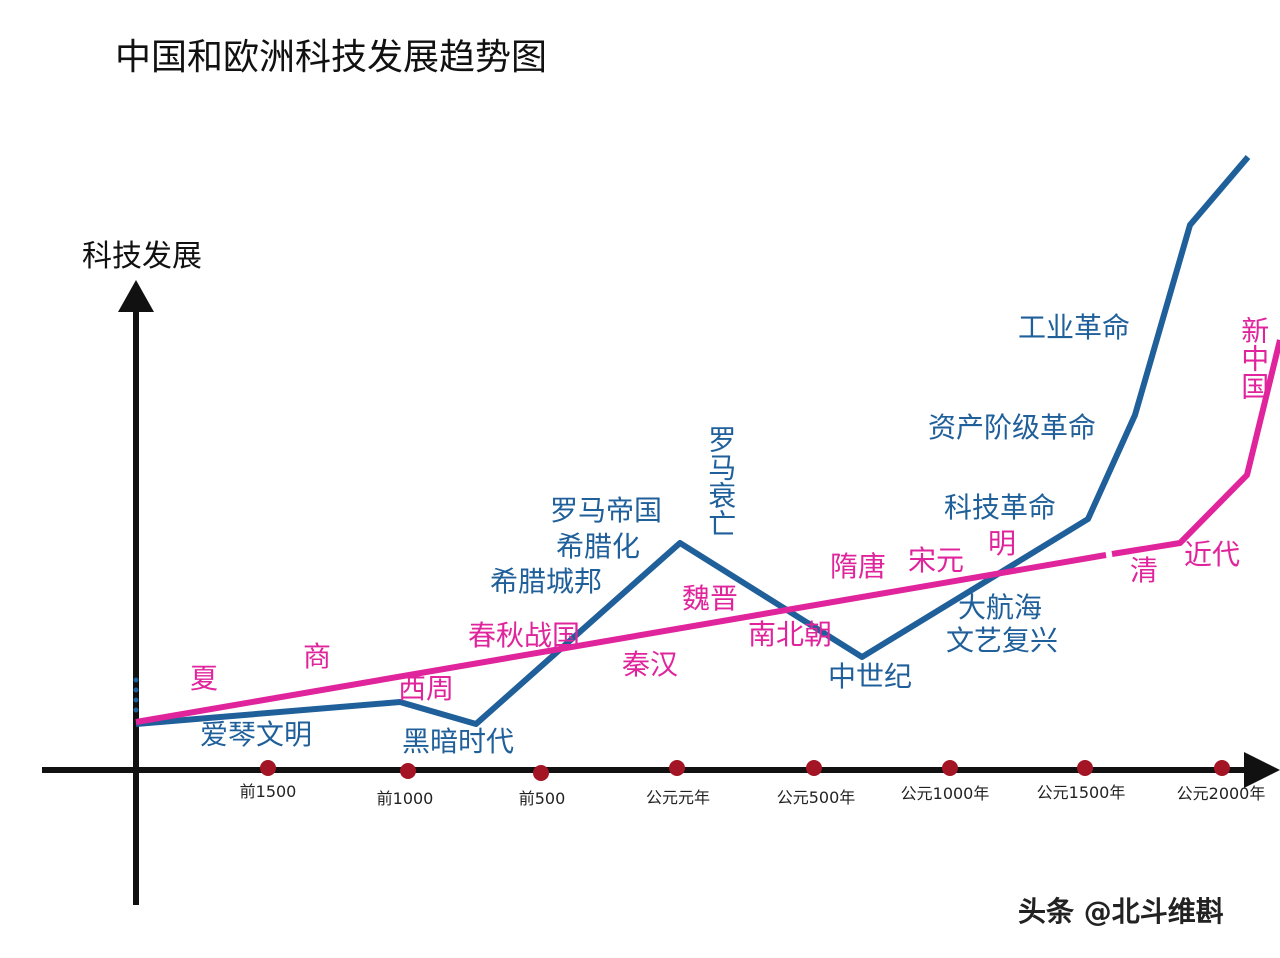 The width and height of the screenshot is (1280, 958). Describe the element at coordinates (1012, 427) in the screenshot. I see `europe-label: 资产阶级革命` at that location.